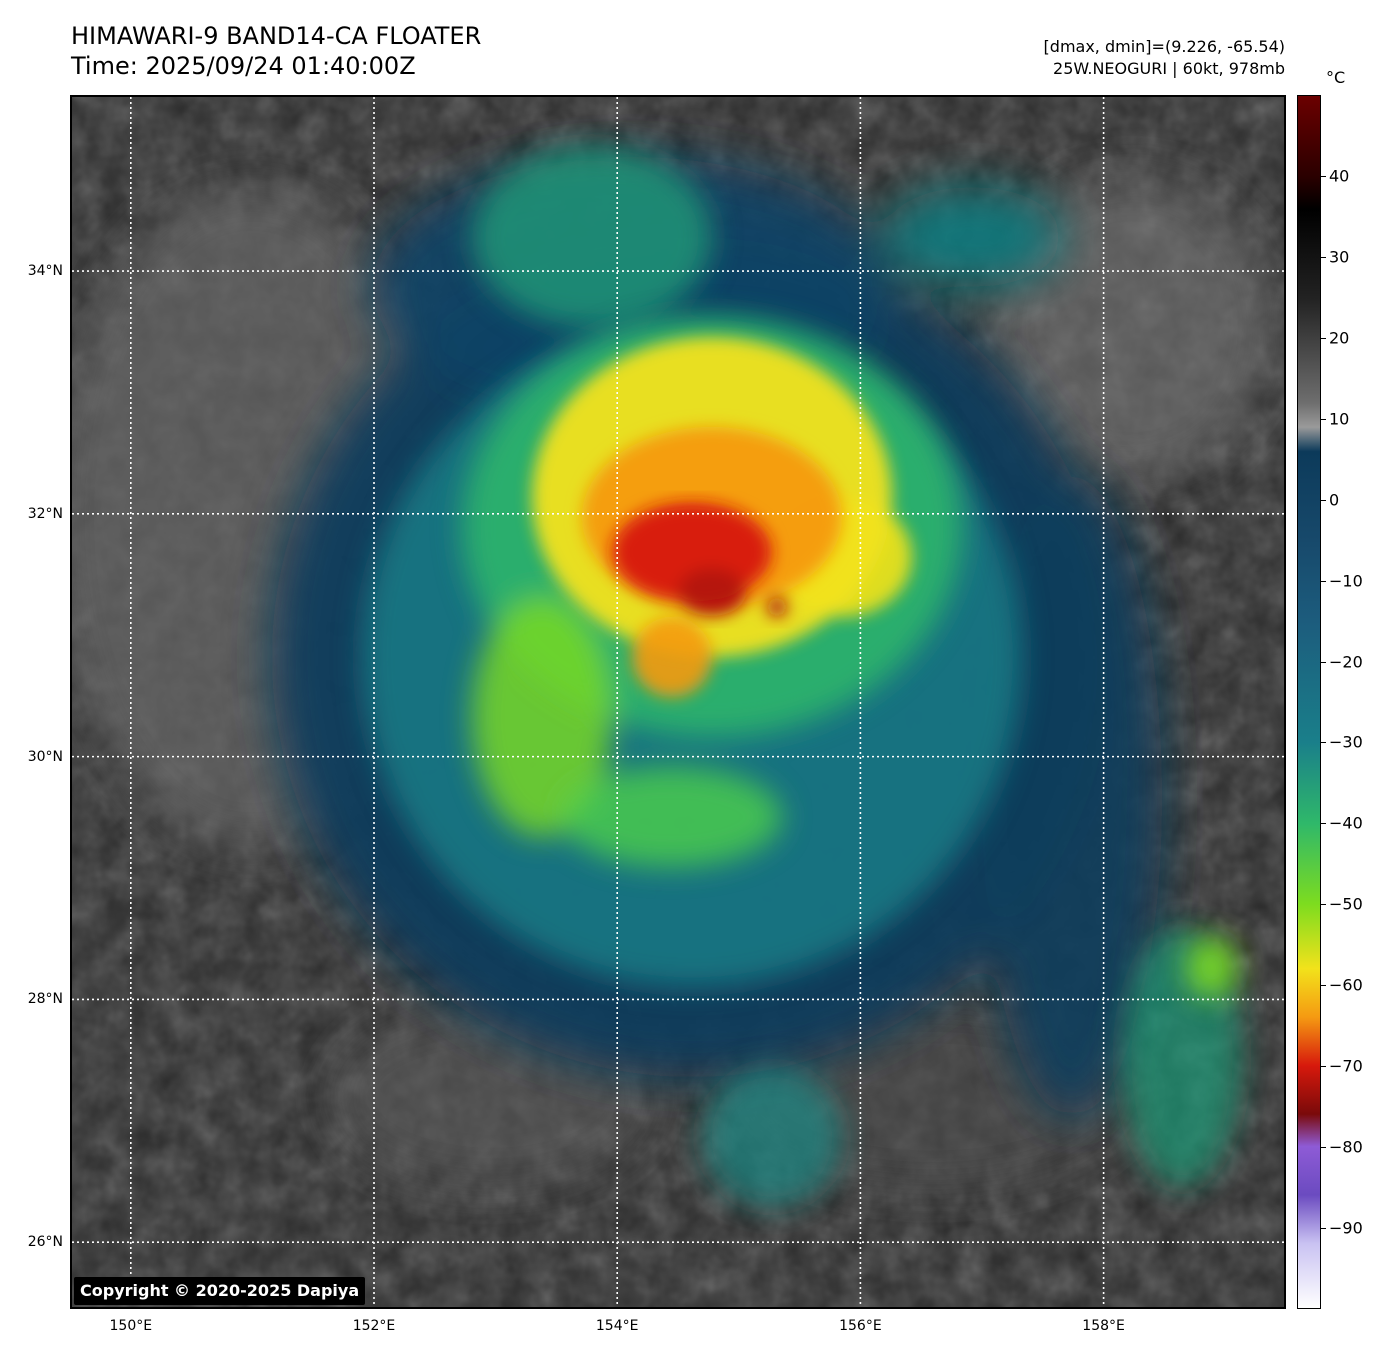 The image size is (1390, 1359). I want to click on lon-label: 150°E, so click(131, 1326).